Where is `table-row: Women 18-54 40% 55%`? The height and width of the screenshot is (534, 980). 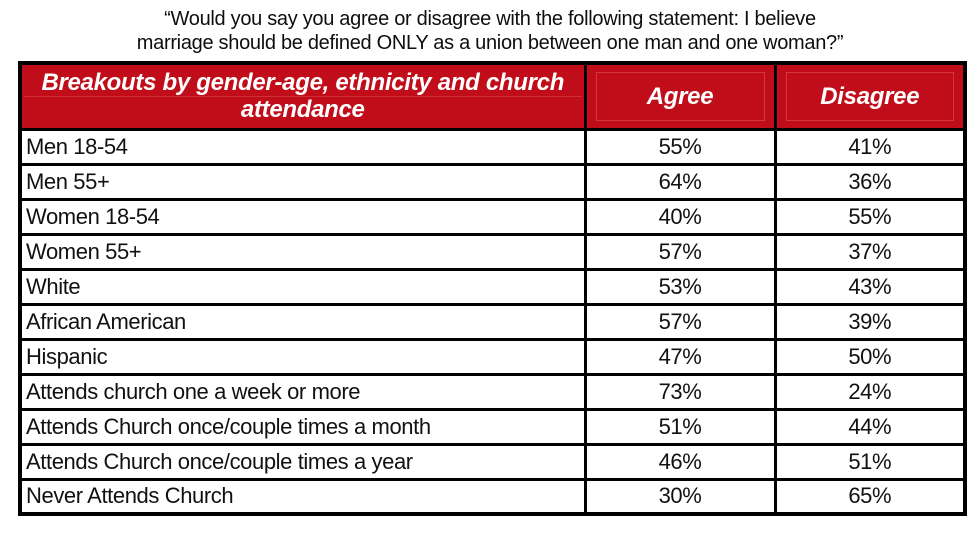 table-row: Women 18-54 40% 55% is located at coordinates (492, 216).